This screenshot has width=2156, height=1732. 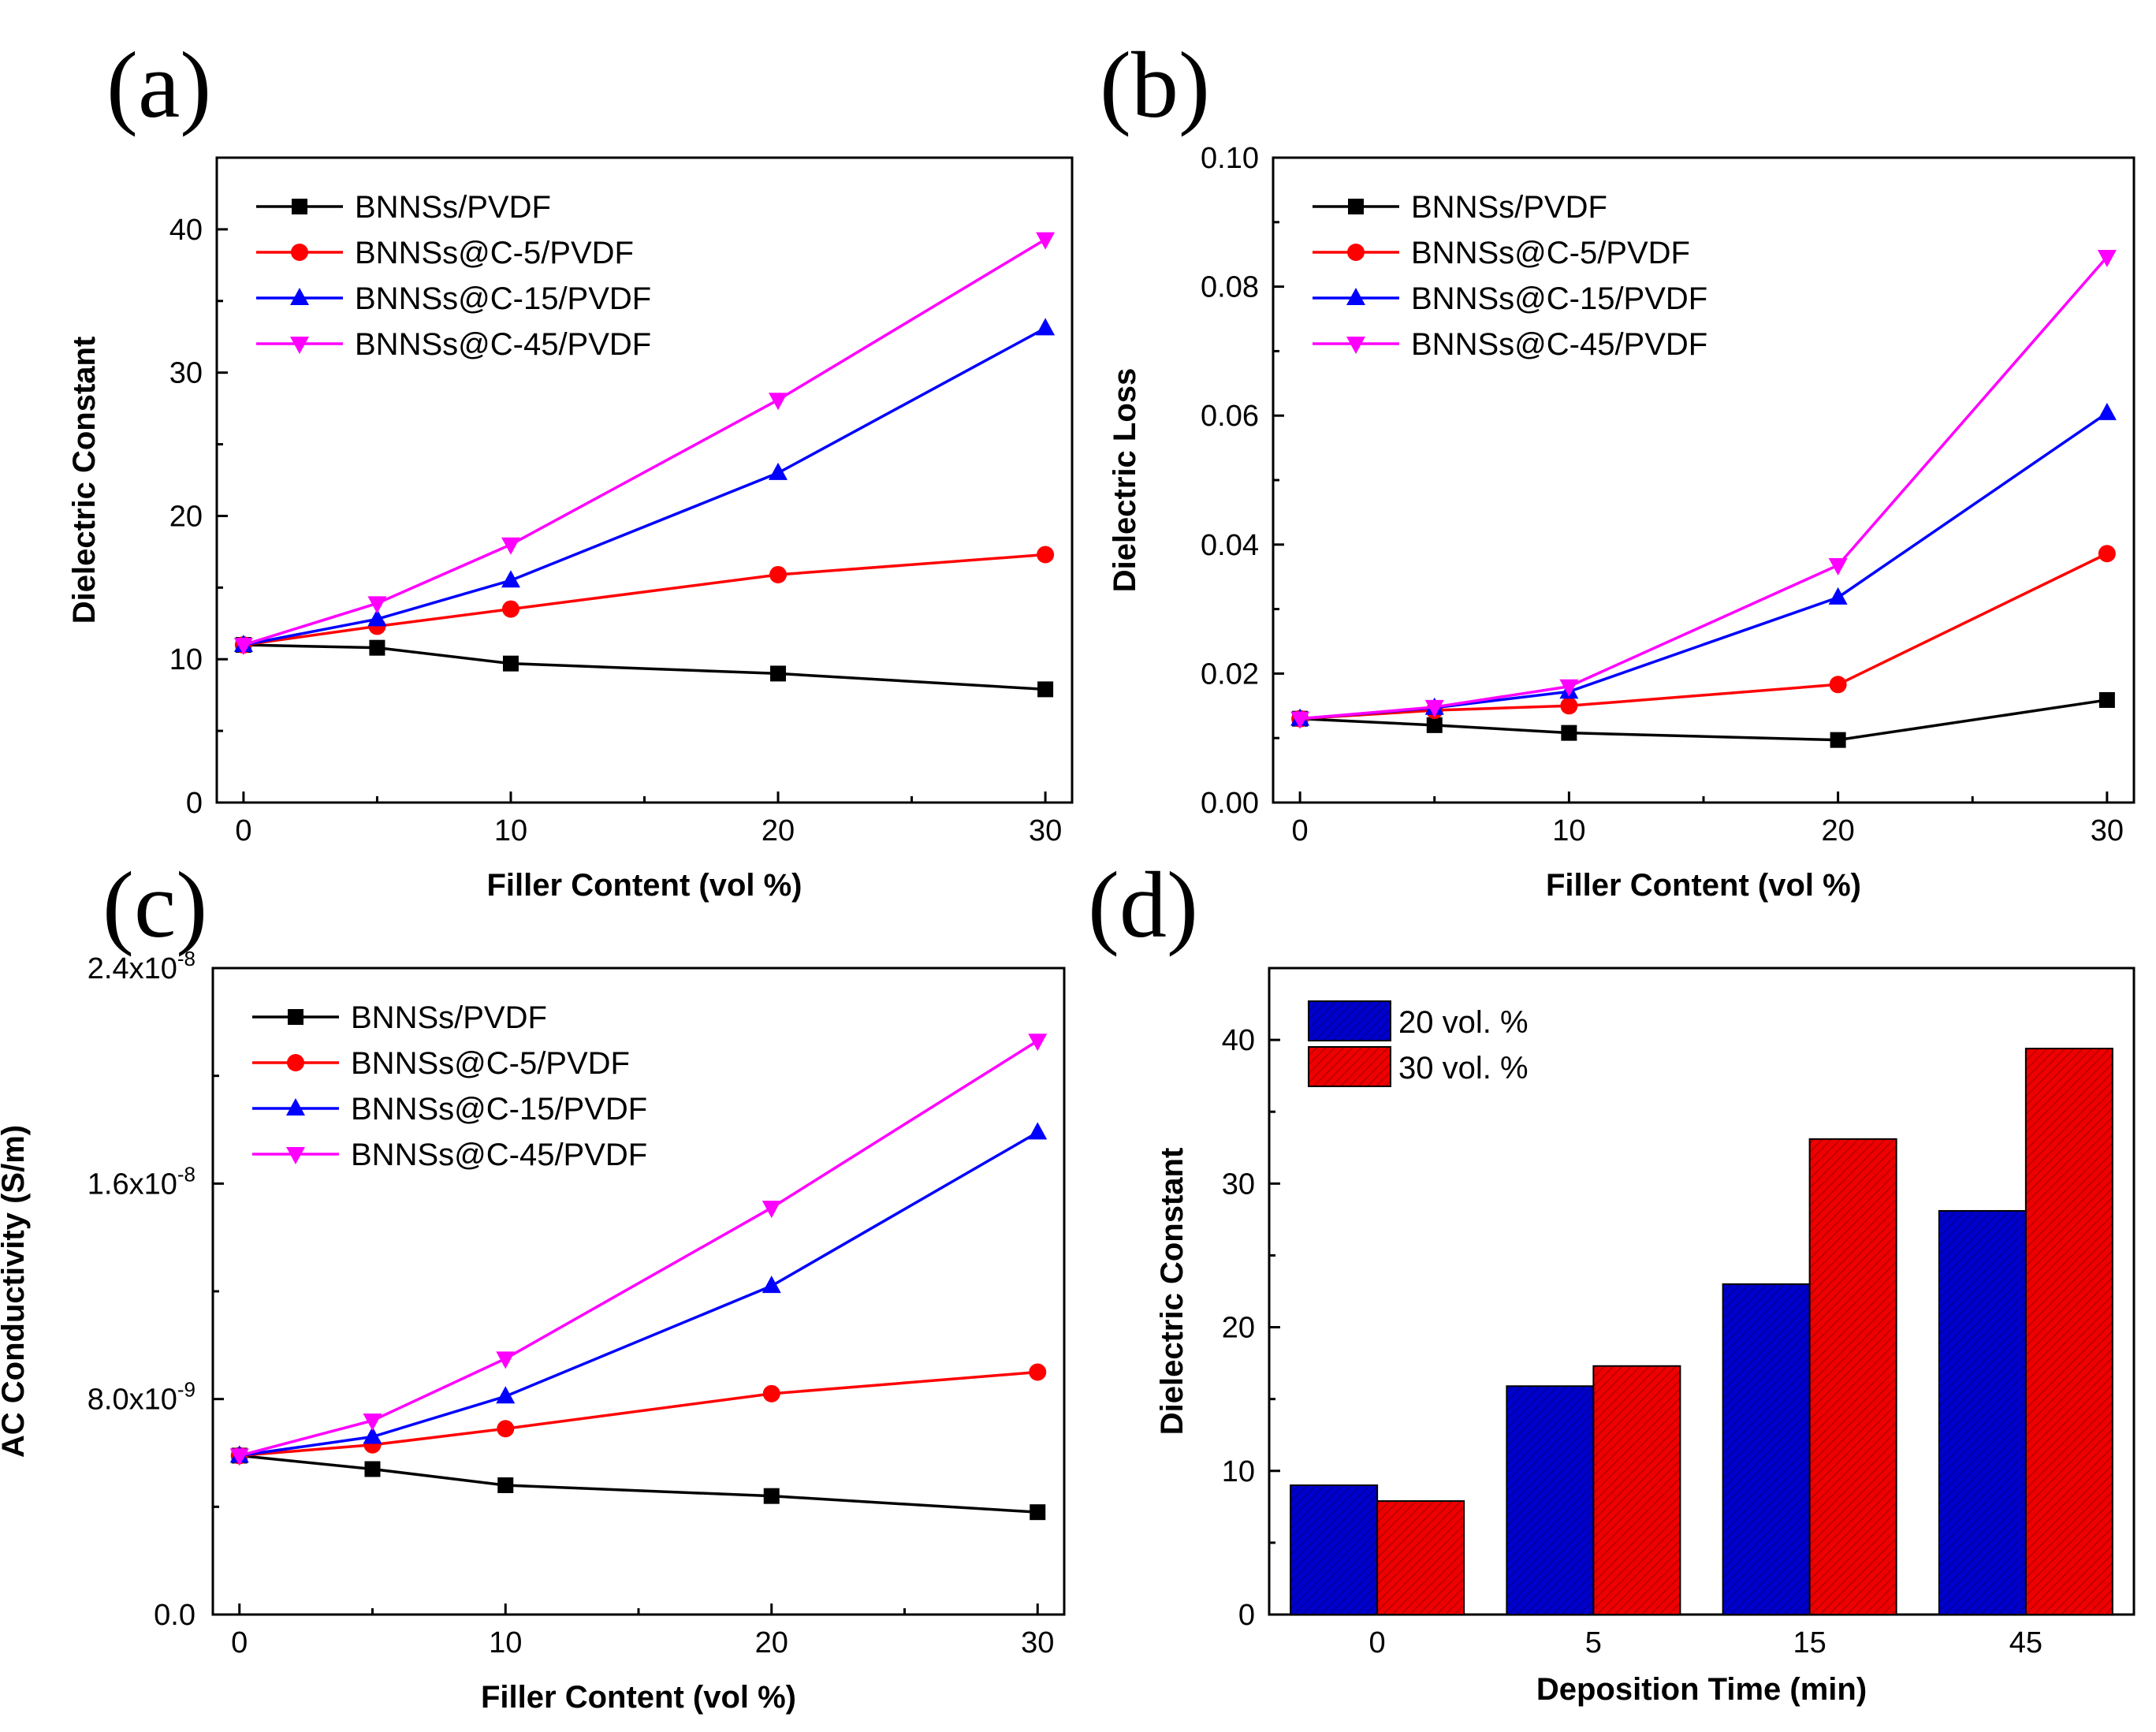 I want to click on x-tick-label: 15, so click(x=1810, y=1642).